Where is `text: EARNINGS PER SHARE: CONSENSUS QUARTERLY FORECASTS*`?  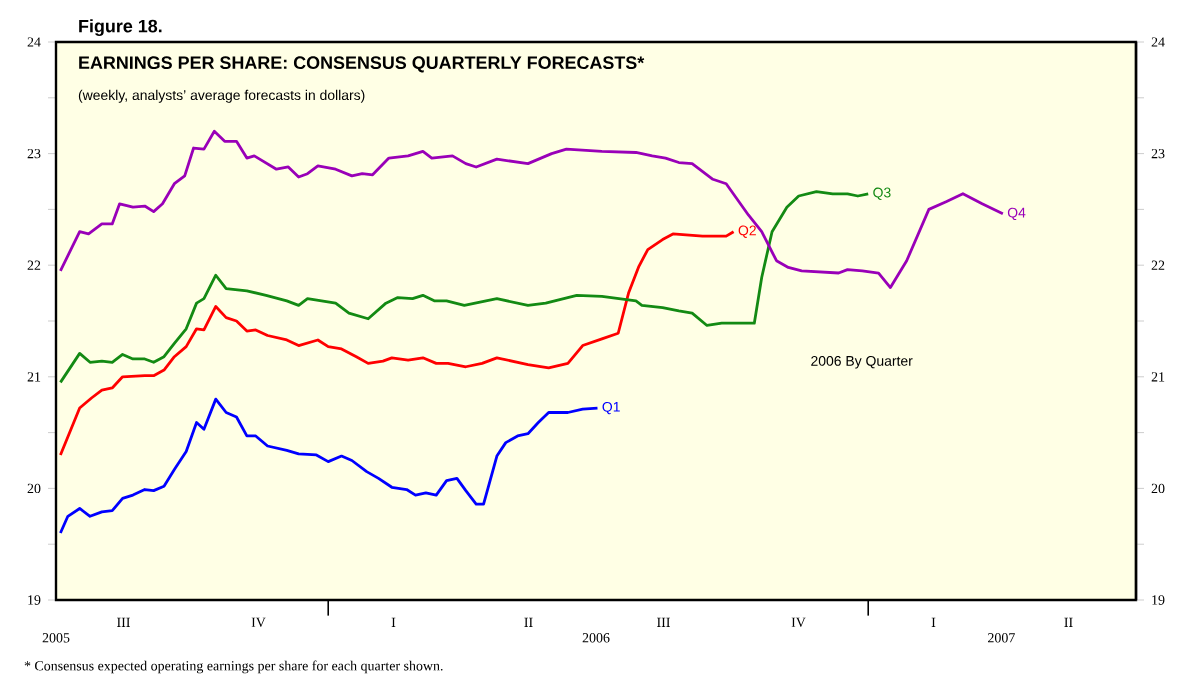 text: EARNINGS PER SHARE: CONSENSUS QUARTERLY FORECASTS* is located at coordinates (362, 64).